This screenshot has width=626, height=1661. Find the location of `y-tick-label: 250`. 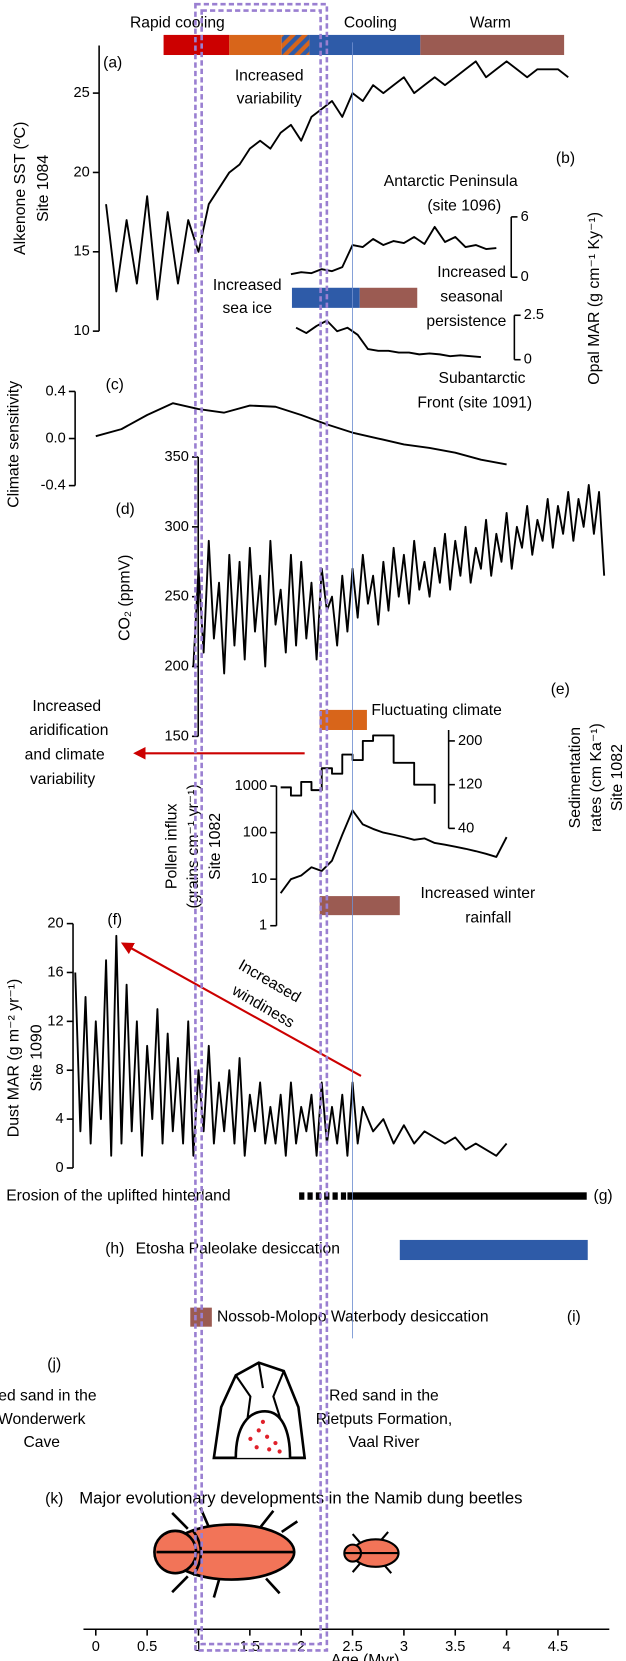

y-tick-label: 250 is located at coordinates (176, 597).